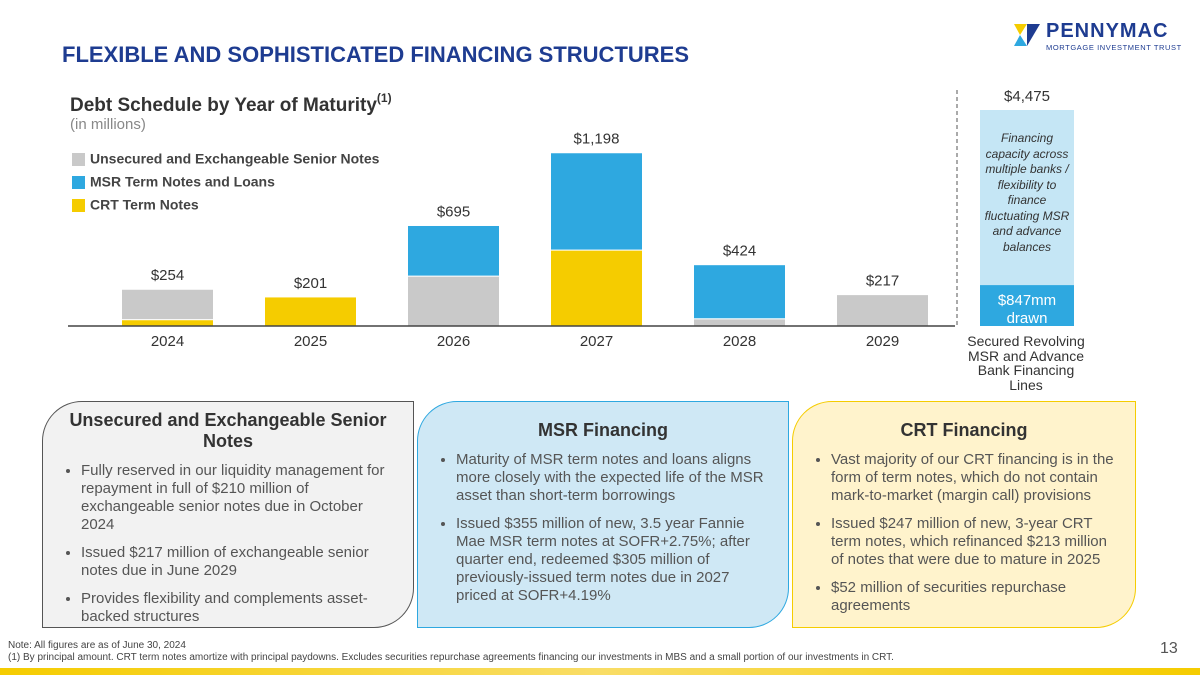 The image size is (1200, 675). What do you see at coordinates (964, 430) in the screenshot?
I see `panel-title: CRT Financing` at bounding box center [964, 430].